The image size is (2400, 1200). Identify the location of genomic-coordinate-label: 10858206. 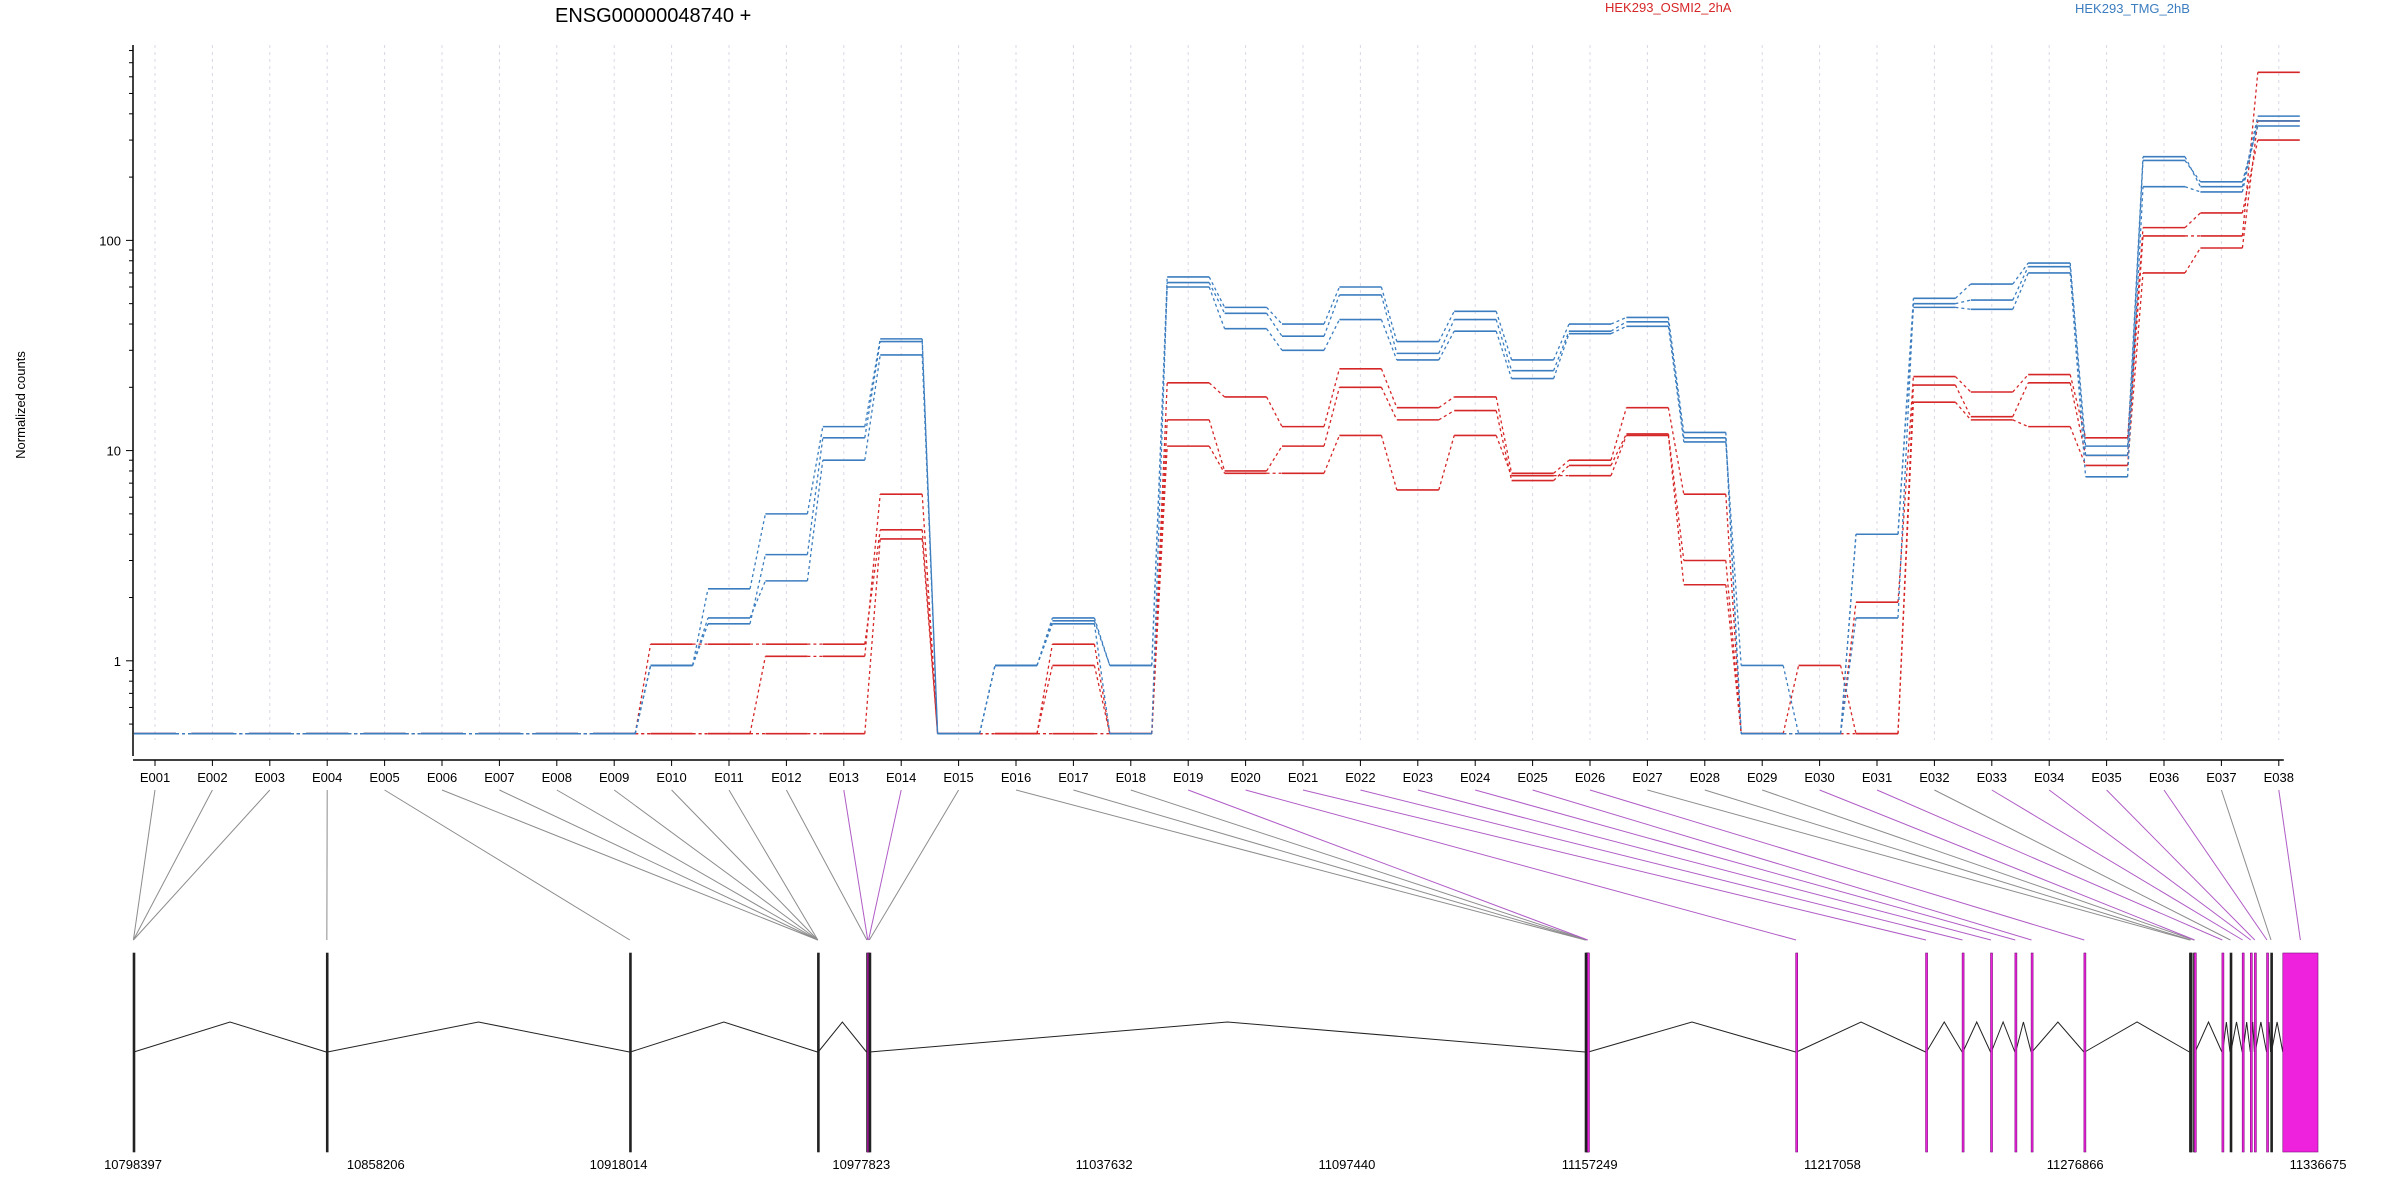
(376, 1164).